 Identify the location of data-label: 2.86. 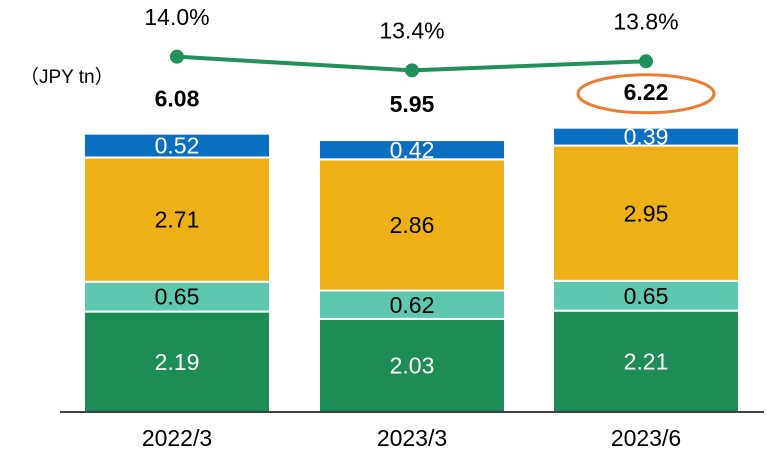
(412, 225).